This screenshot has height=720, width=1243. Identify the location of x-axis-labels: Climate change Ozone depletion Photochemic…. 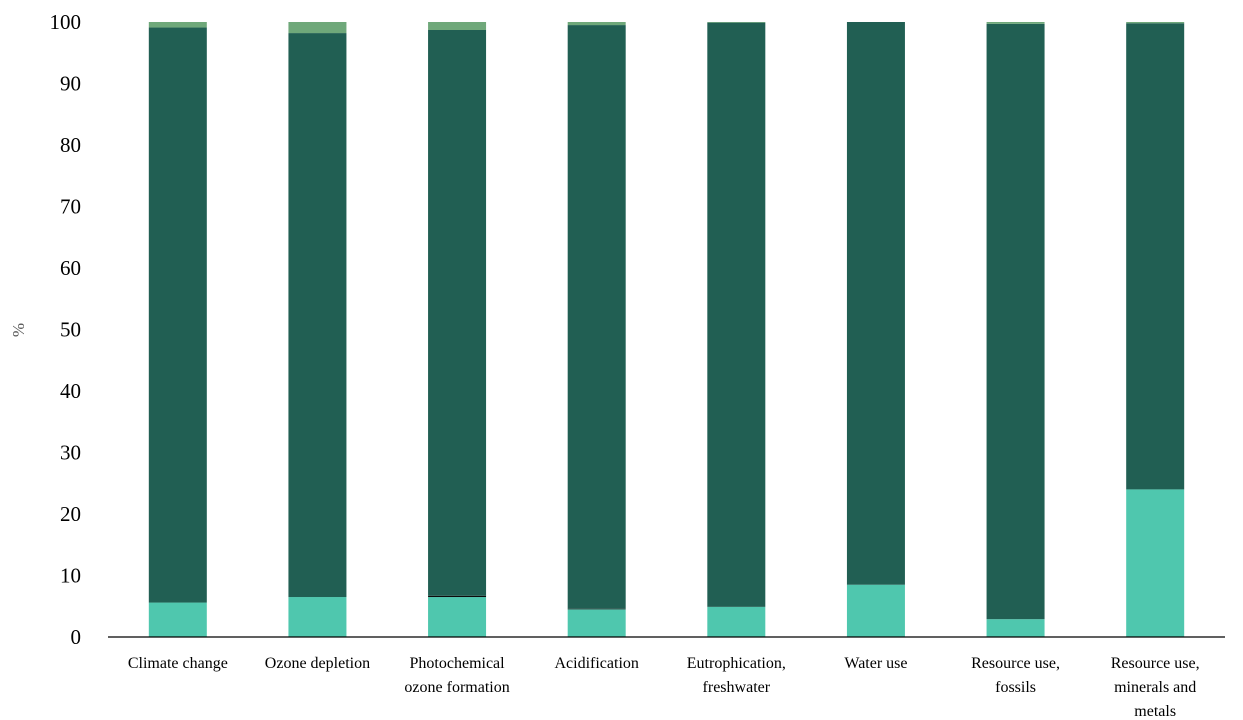
(664, 687).